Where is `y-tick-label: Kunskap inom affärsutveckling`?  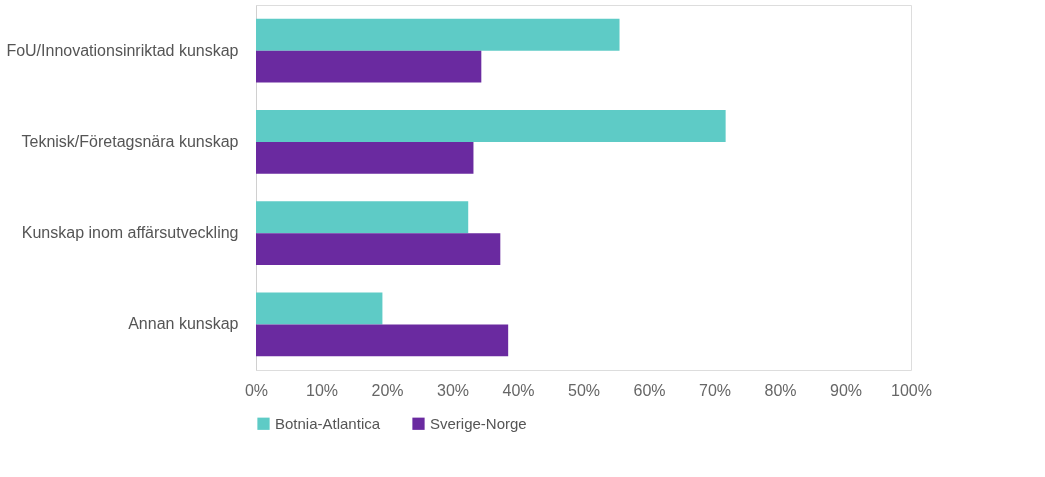 y-tick-label: Kunskap inom affärsutveckling is located at coordinates (130, 233).